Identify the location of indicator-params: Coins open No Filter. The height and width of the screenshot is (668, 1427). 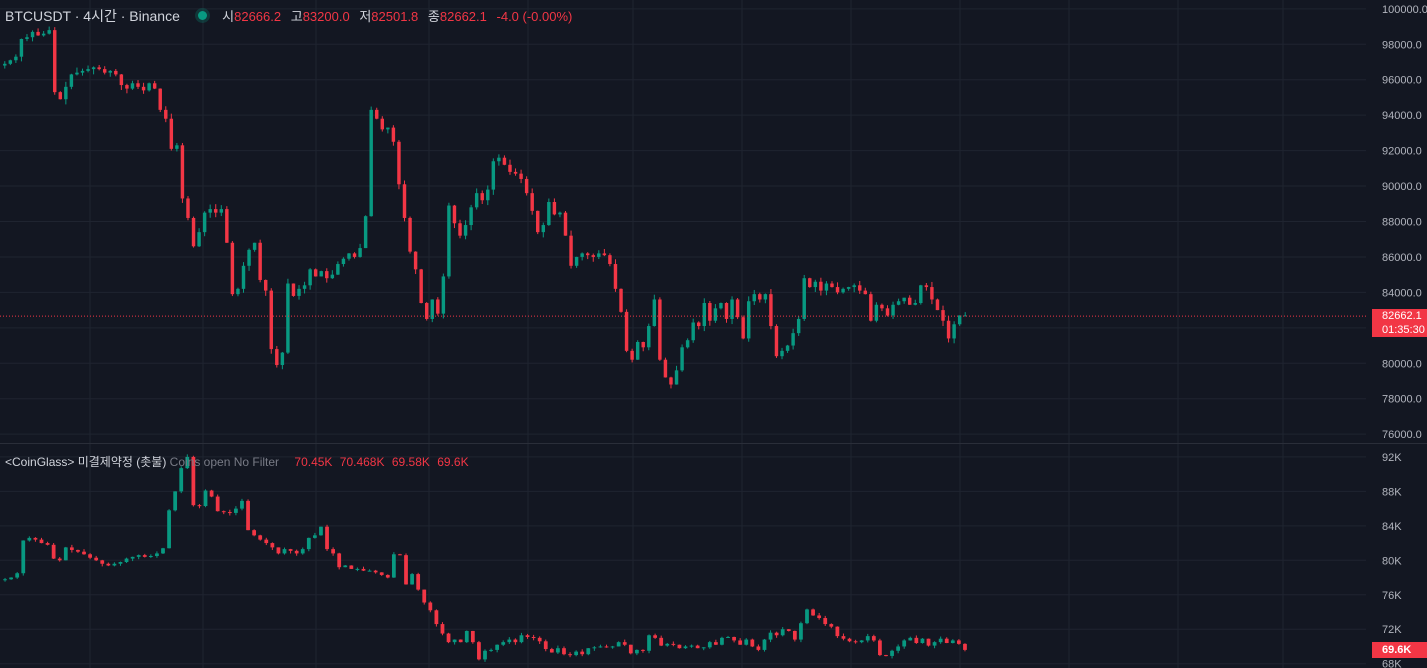
(224, 462).